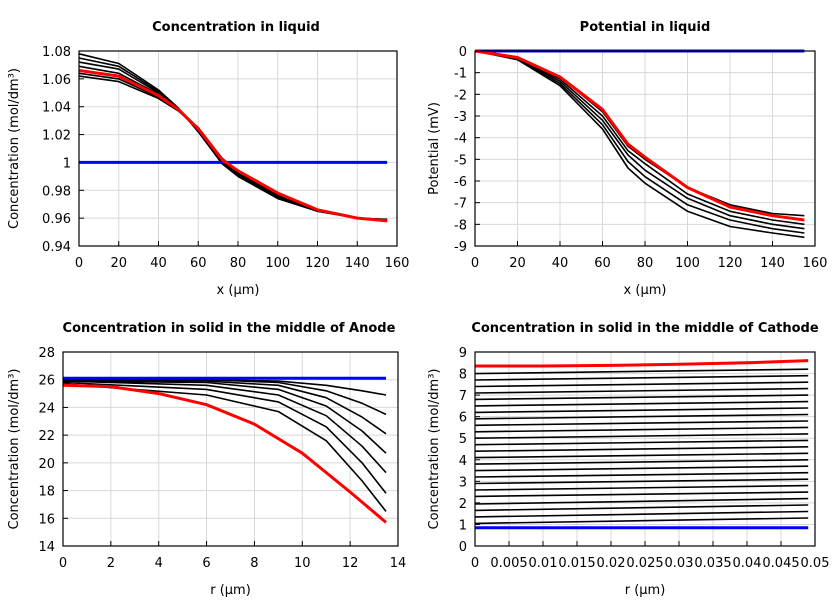  What do you see at coordinates (56, 80) in the screenshot?
I see `y-tick-label: 1.06` at bounding box center [56, 80].